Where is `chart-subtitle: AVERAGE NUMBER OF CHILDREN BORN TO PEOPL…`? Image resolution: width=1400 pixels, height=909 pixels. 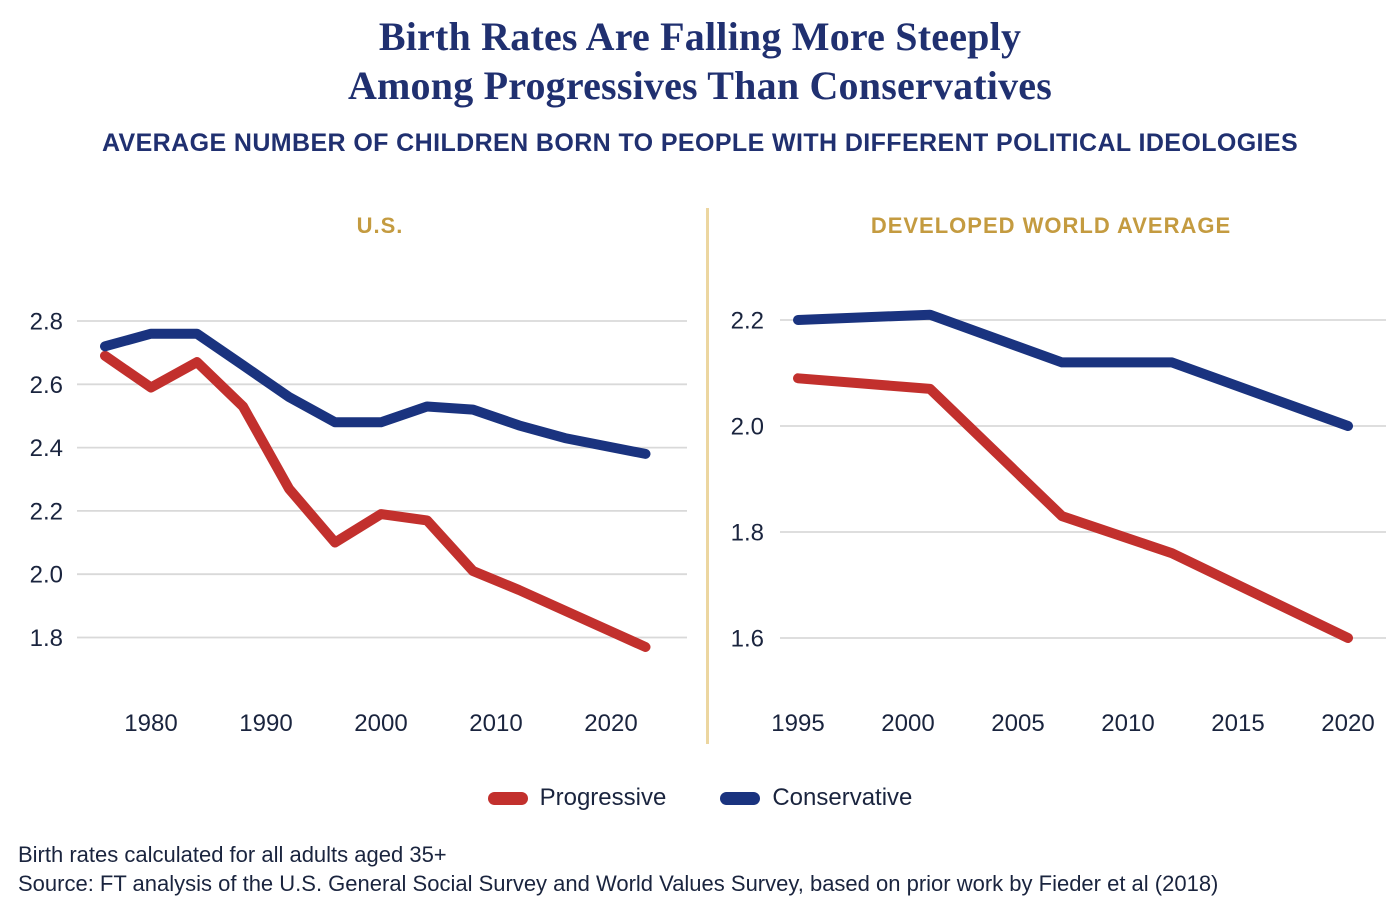 chart-subtitle: AVERAGE NUMBER OF CHILDREN BORN TO PEOPL… is located at coordinates (700, 143).